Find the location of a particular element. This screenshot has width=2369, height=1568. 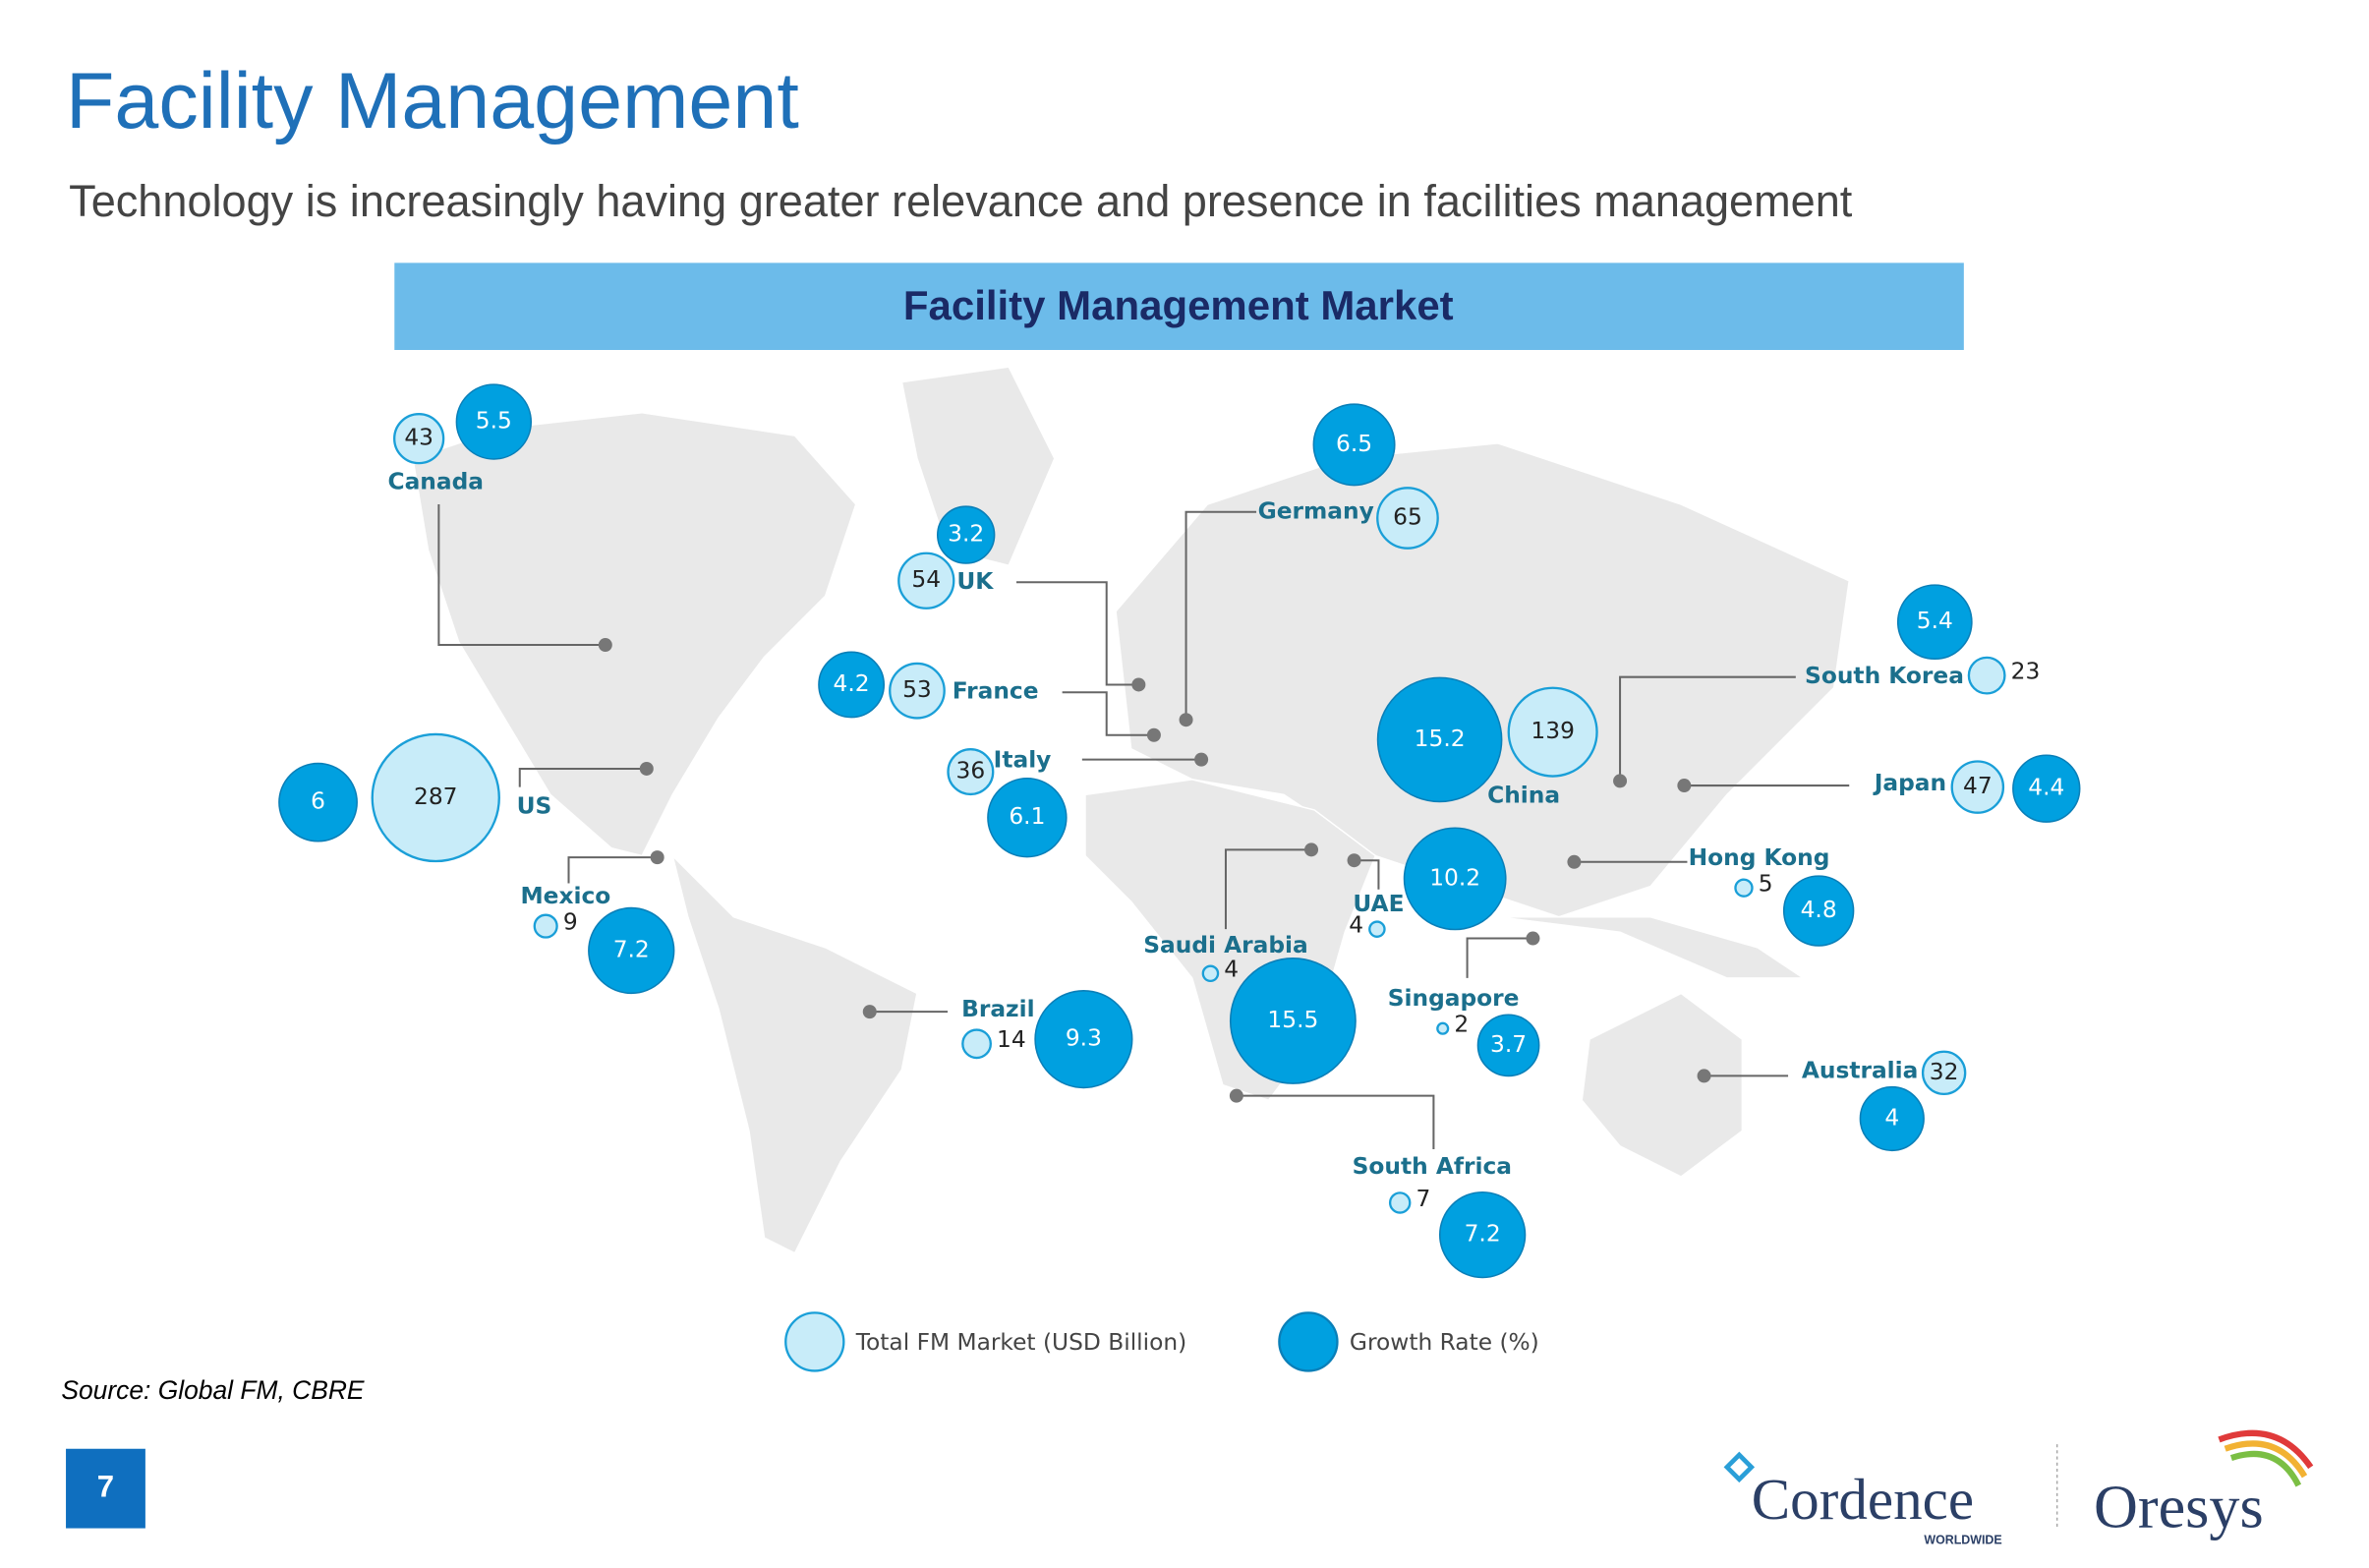

market-label: 65 is located at coordinates (1407, 517).